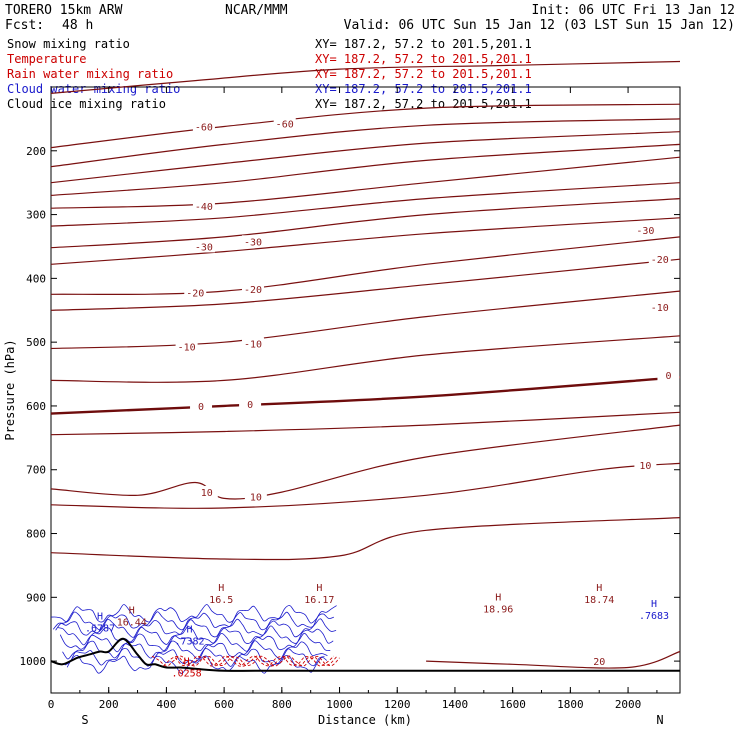 This screenshot has width=740, height=740. What do you see at coordinates (90, 74) in the screenshot?
I see `legend-label: Rain water mixing ratio` at bounding box center [90, 74].